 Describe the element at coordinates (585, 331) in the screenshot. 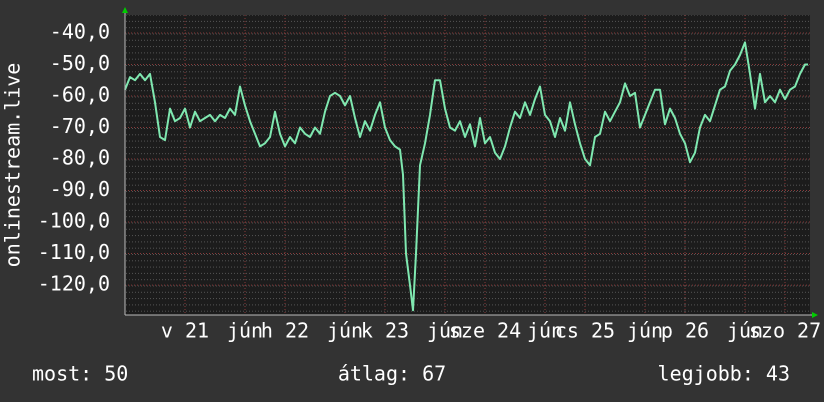

I see `x-tick-label: cs 25` at that location.